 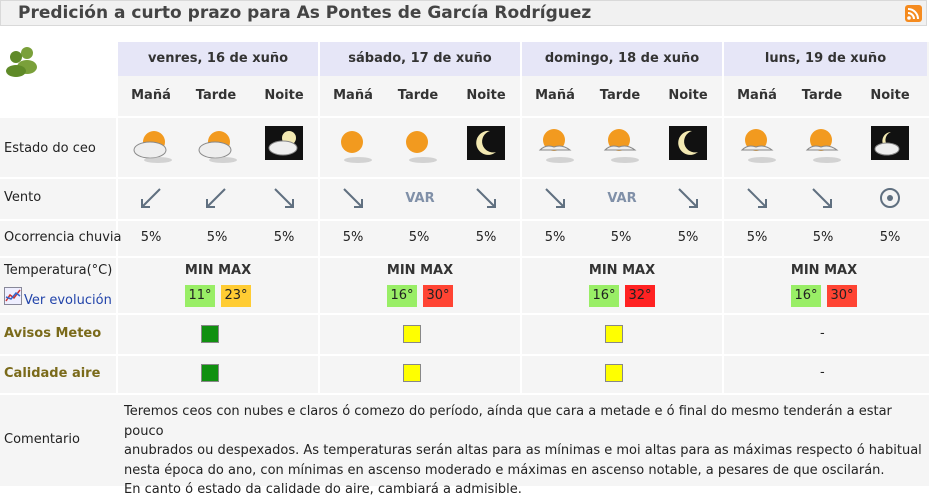 What do you see at coordinates (622, 59) in the screenshot?
I see `day-header: domingo, 18 de xuño` at bounding box center [622, 59].